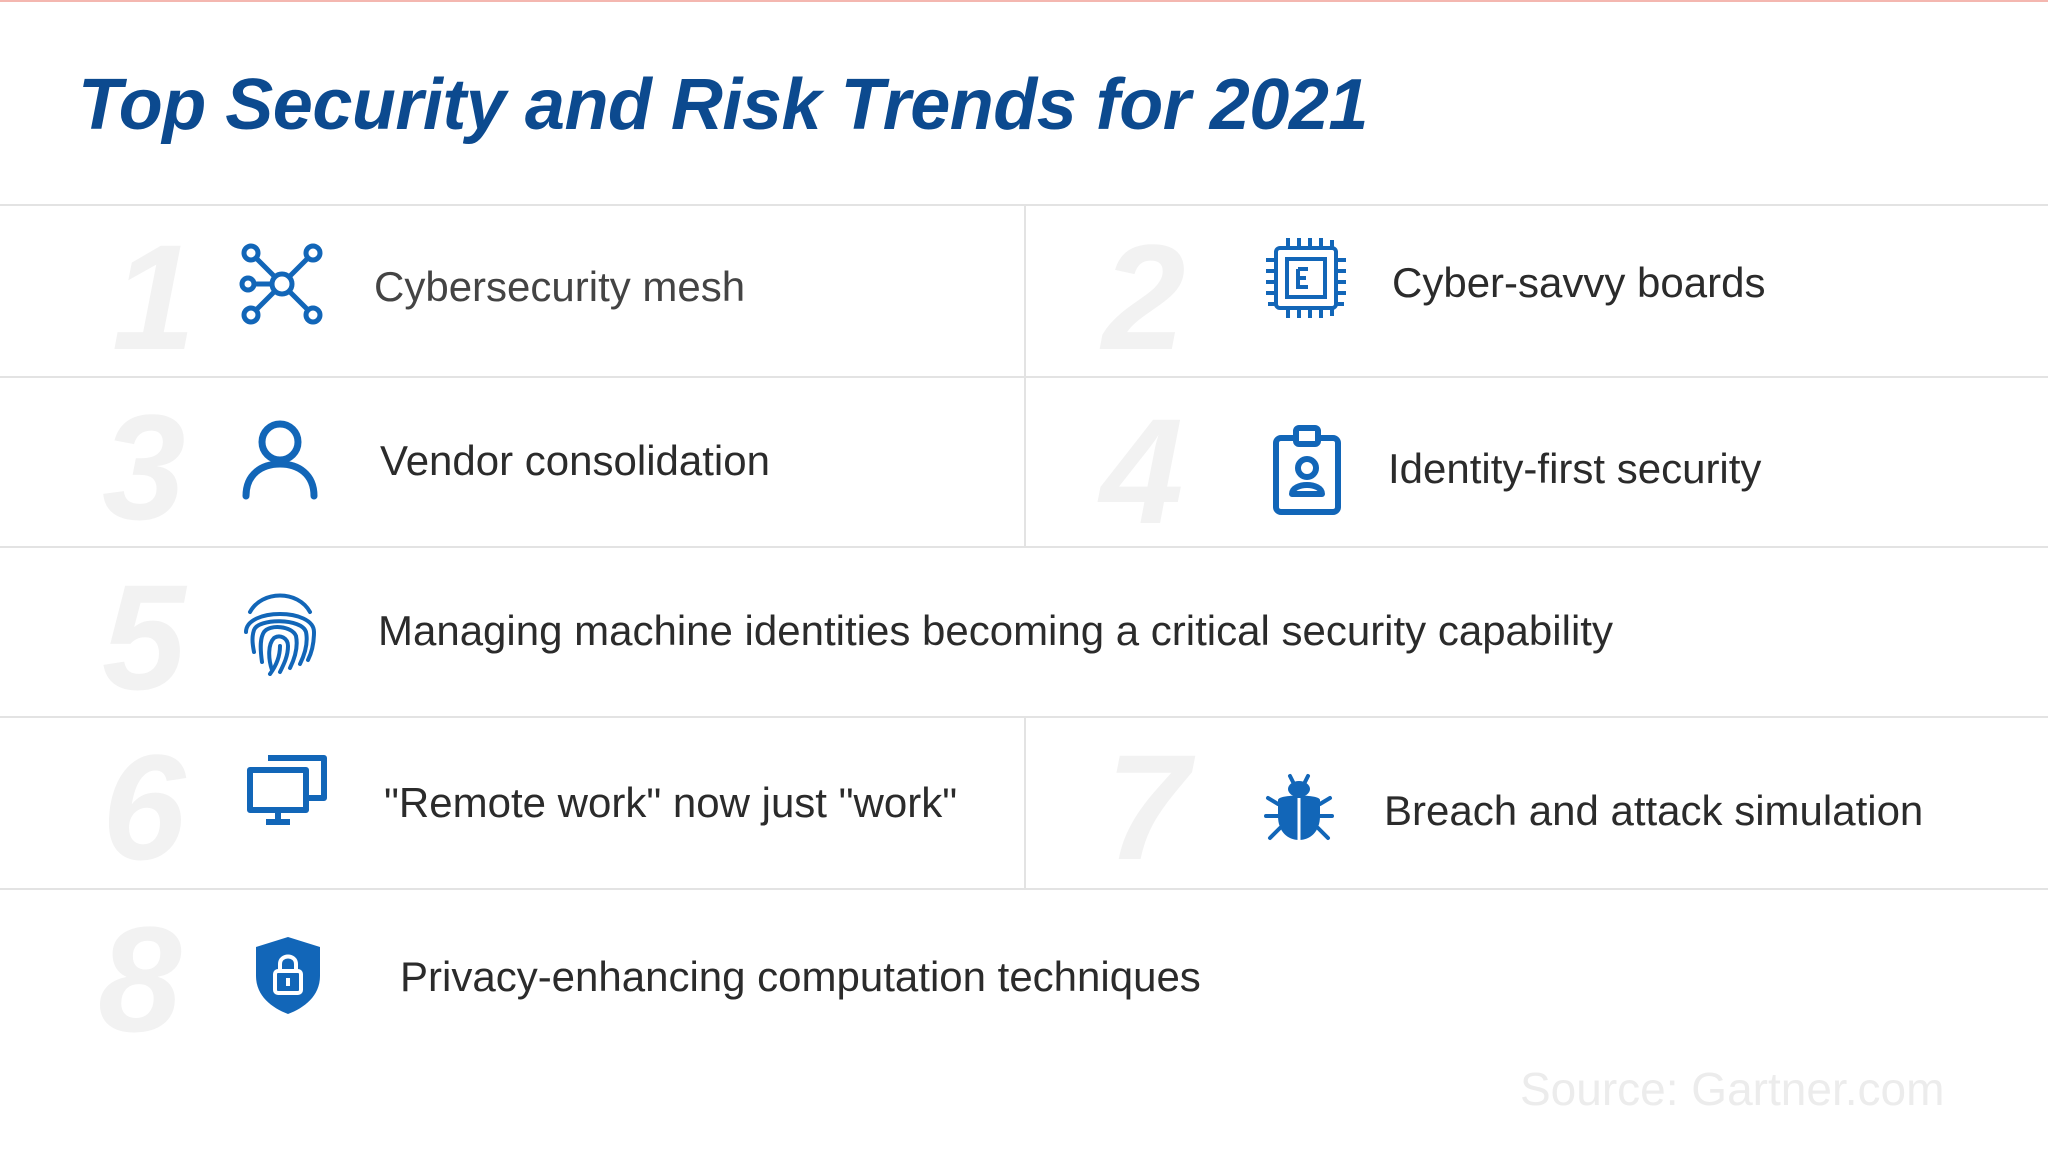 Image resolution: width=2048 pixels, height=1150 pixels. What do you see at coordinates (287, 789) in the screenshot?
I see `monitors-icon` at bounding box center [287, 789].